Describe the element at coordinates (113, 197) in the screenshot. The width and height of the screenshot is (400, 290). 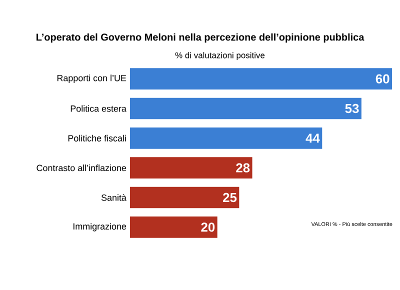
I see `y-tick-label: Sanità` at that location.